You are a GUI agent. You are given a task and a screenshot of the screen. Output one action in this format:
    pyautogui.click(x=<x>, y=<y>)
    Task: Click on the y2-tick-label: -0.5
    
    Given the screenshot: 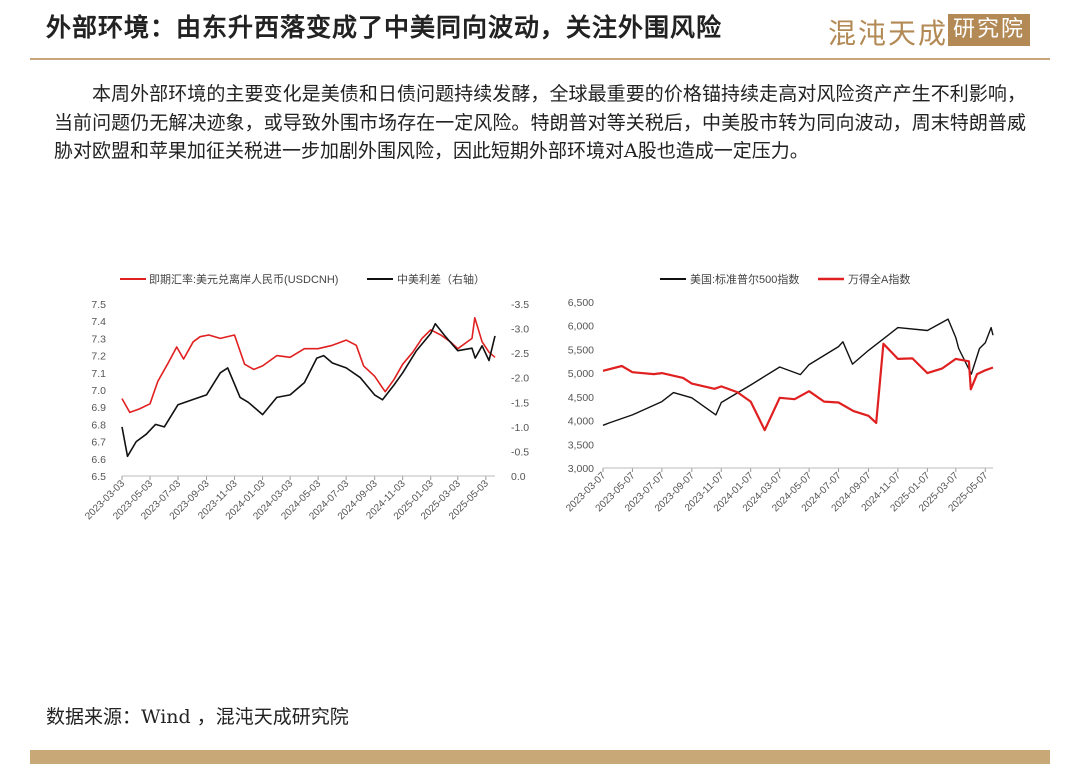 What is the action you would take?
    pyautogui.click(x=520, y=452)
    